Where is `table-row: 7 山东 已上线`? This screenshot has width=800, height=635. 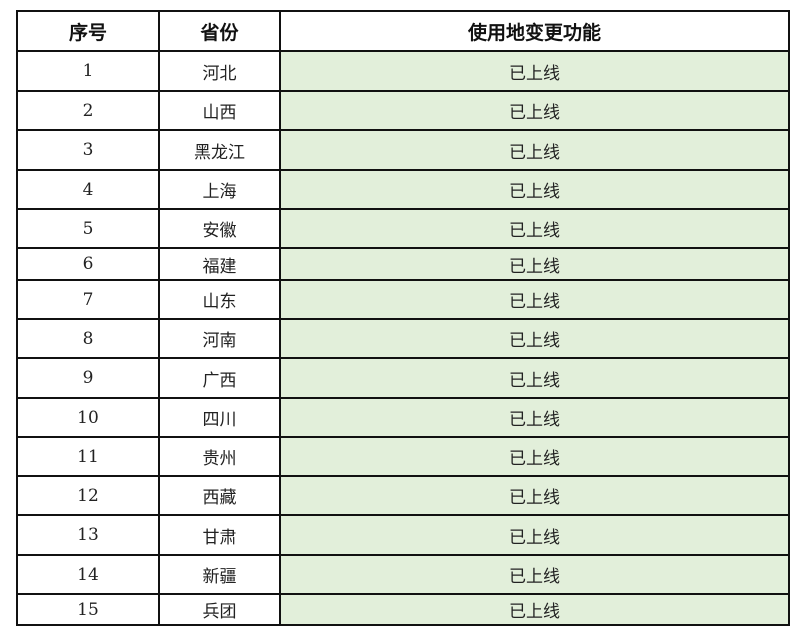 table-row: 7 山东 已上线 is located at coordinates (403, 299).